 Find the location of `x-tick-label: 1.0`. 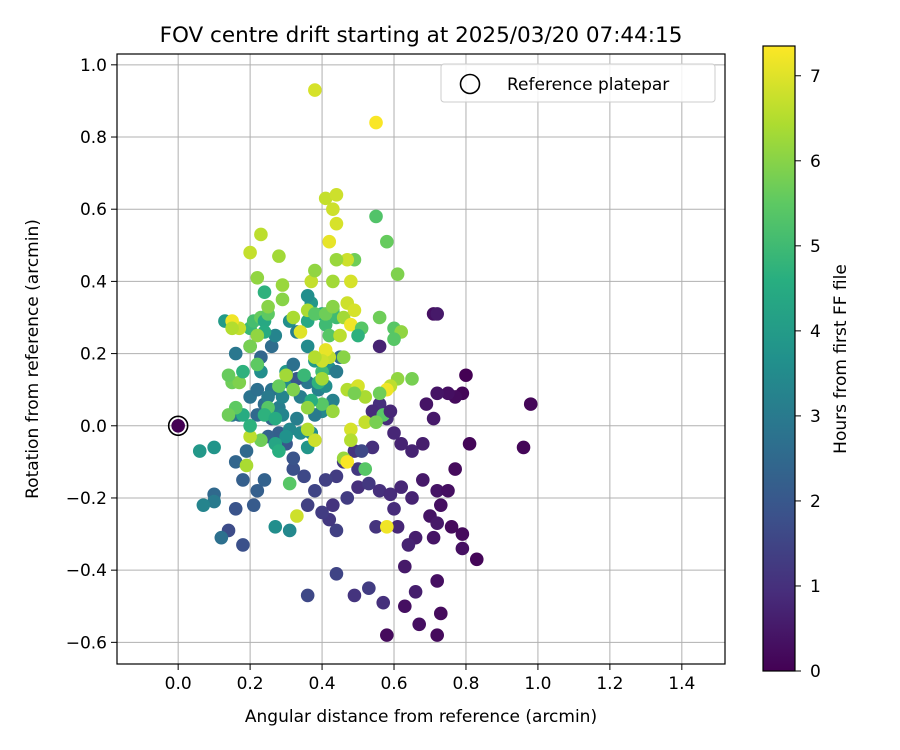

x-tick-label: 1.0 is located at coordinates (537, 684).